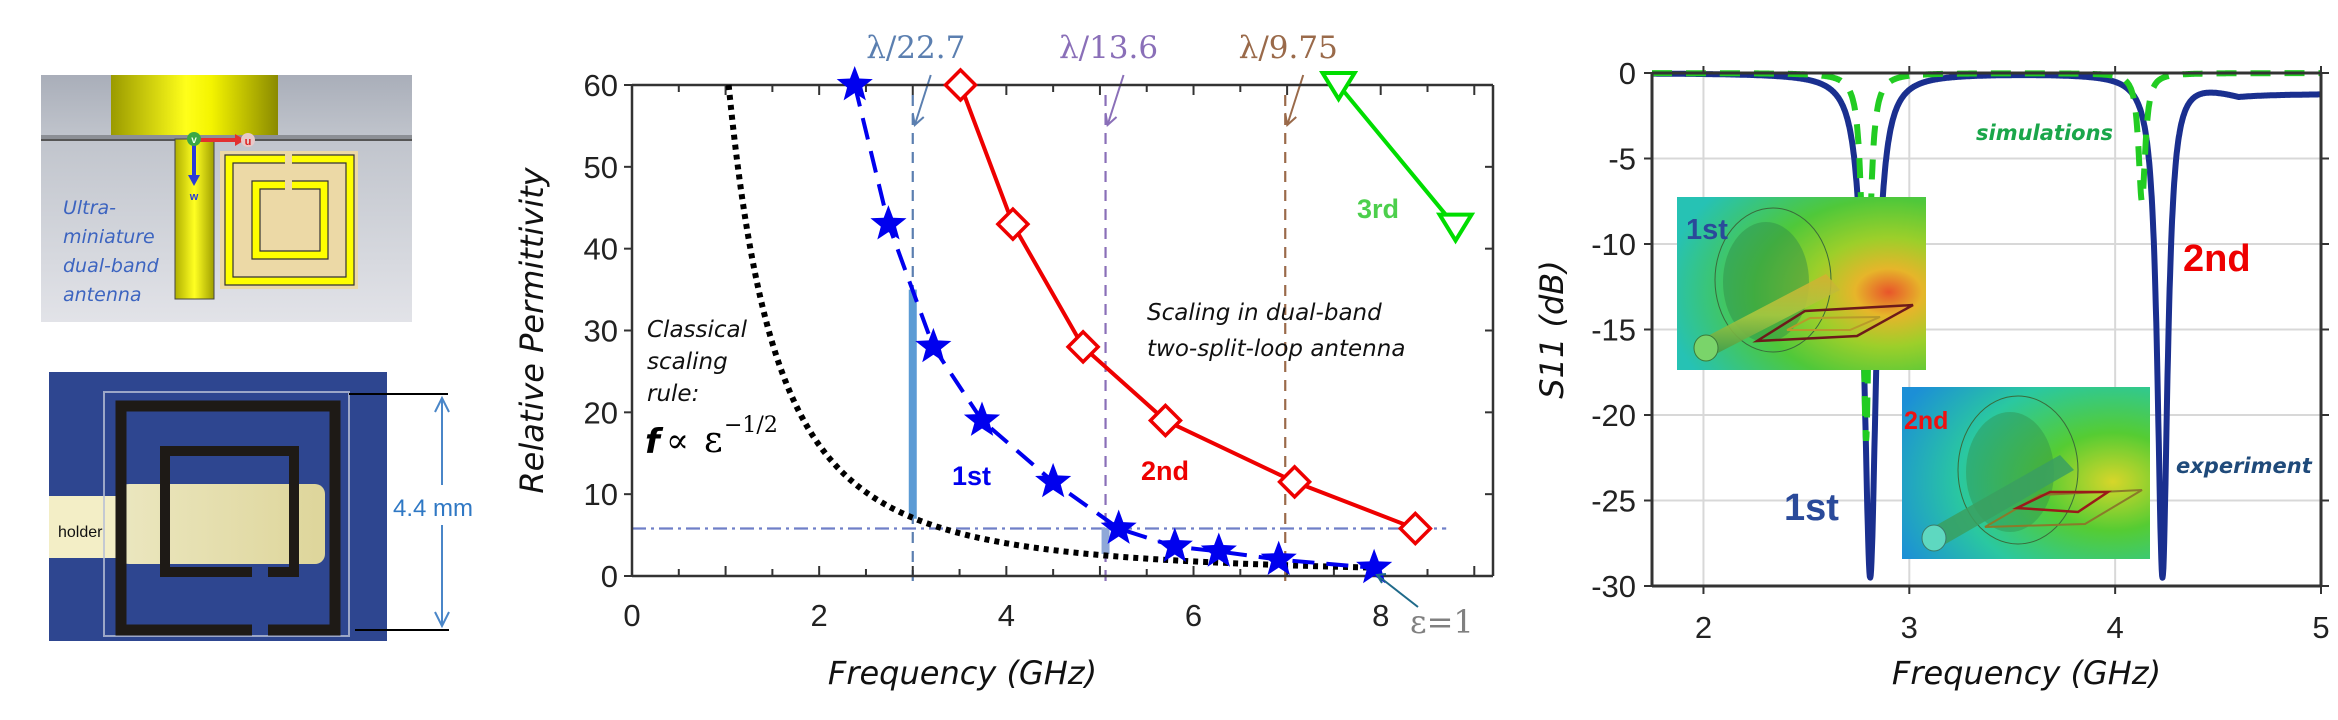 The width and height of the screenshot is (2338, 720). Describe the element at coordinates (601, 167) in the screenshot. I see `y-tick-label: 50` at that location.